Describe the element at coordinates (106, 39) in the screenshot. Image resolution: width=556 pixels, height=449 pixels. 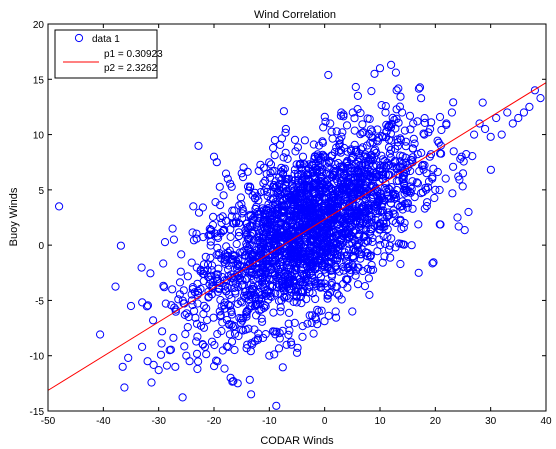
I see `legend-label-data1: data 1` at that location.